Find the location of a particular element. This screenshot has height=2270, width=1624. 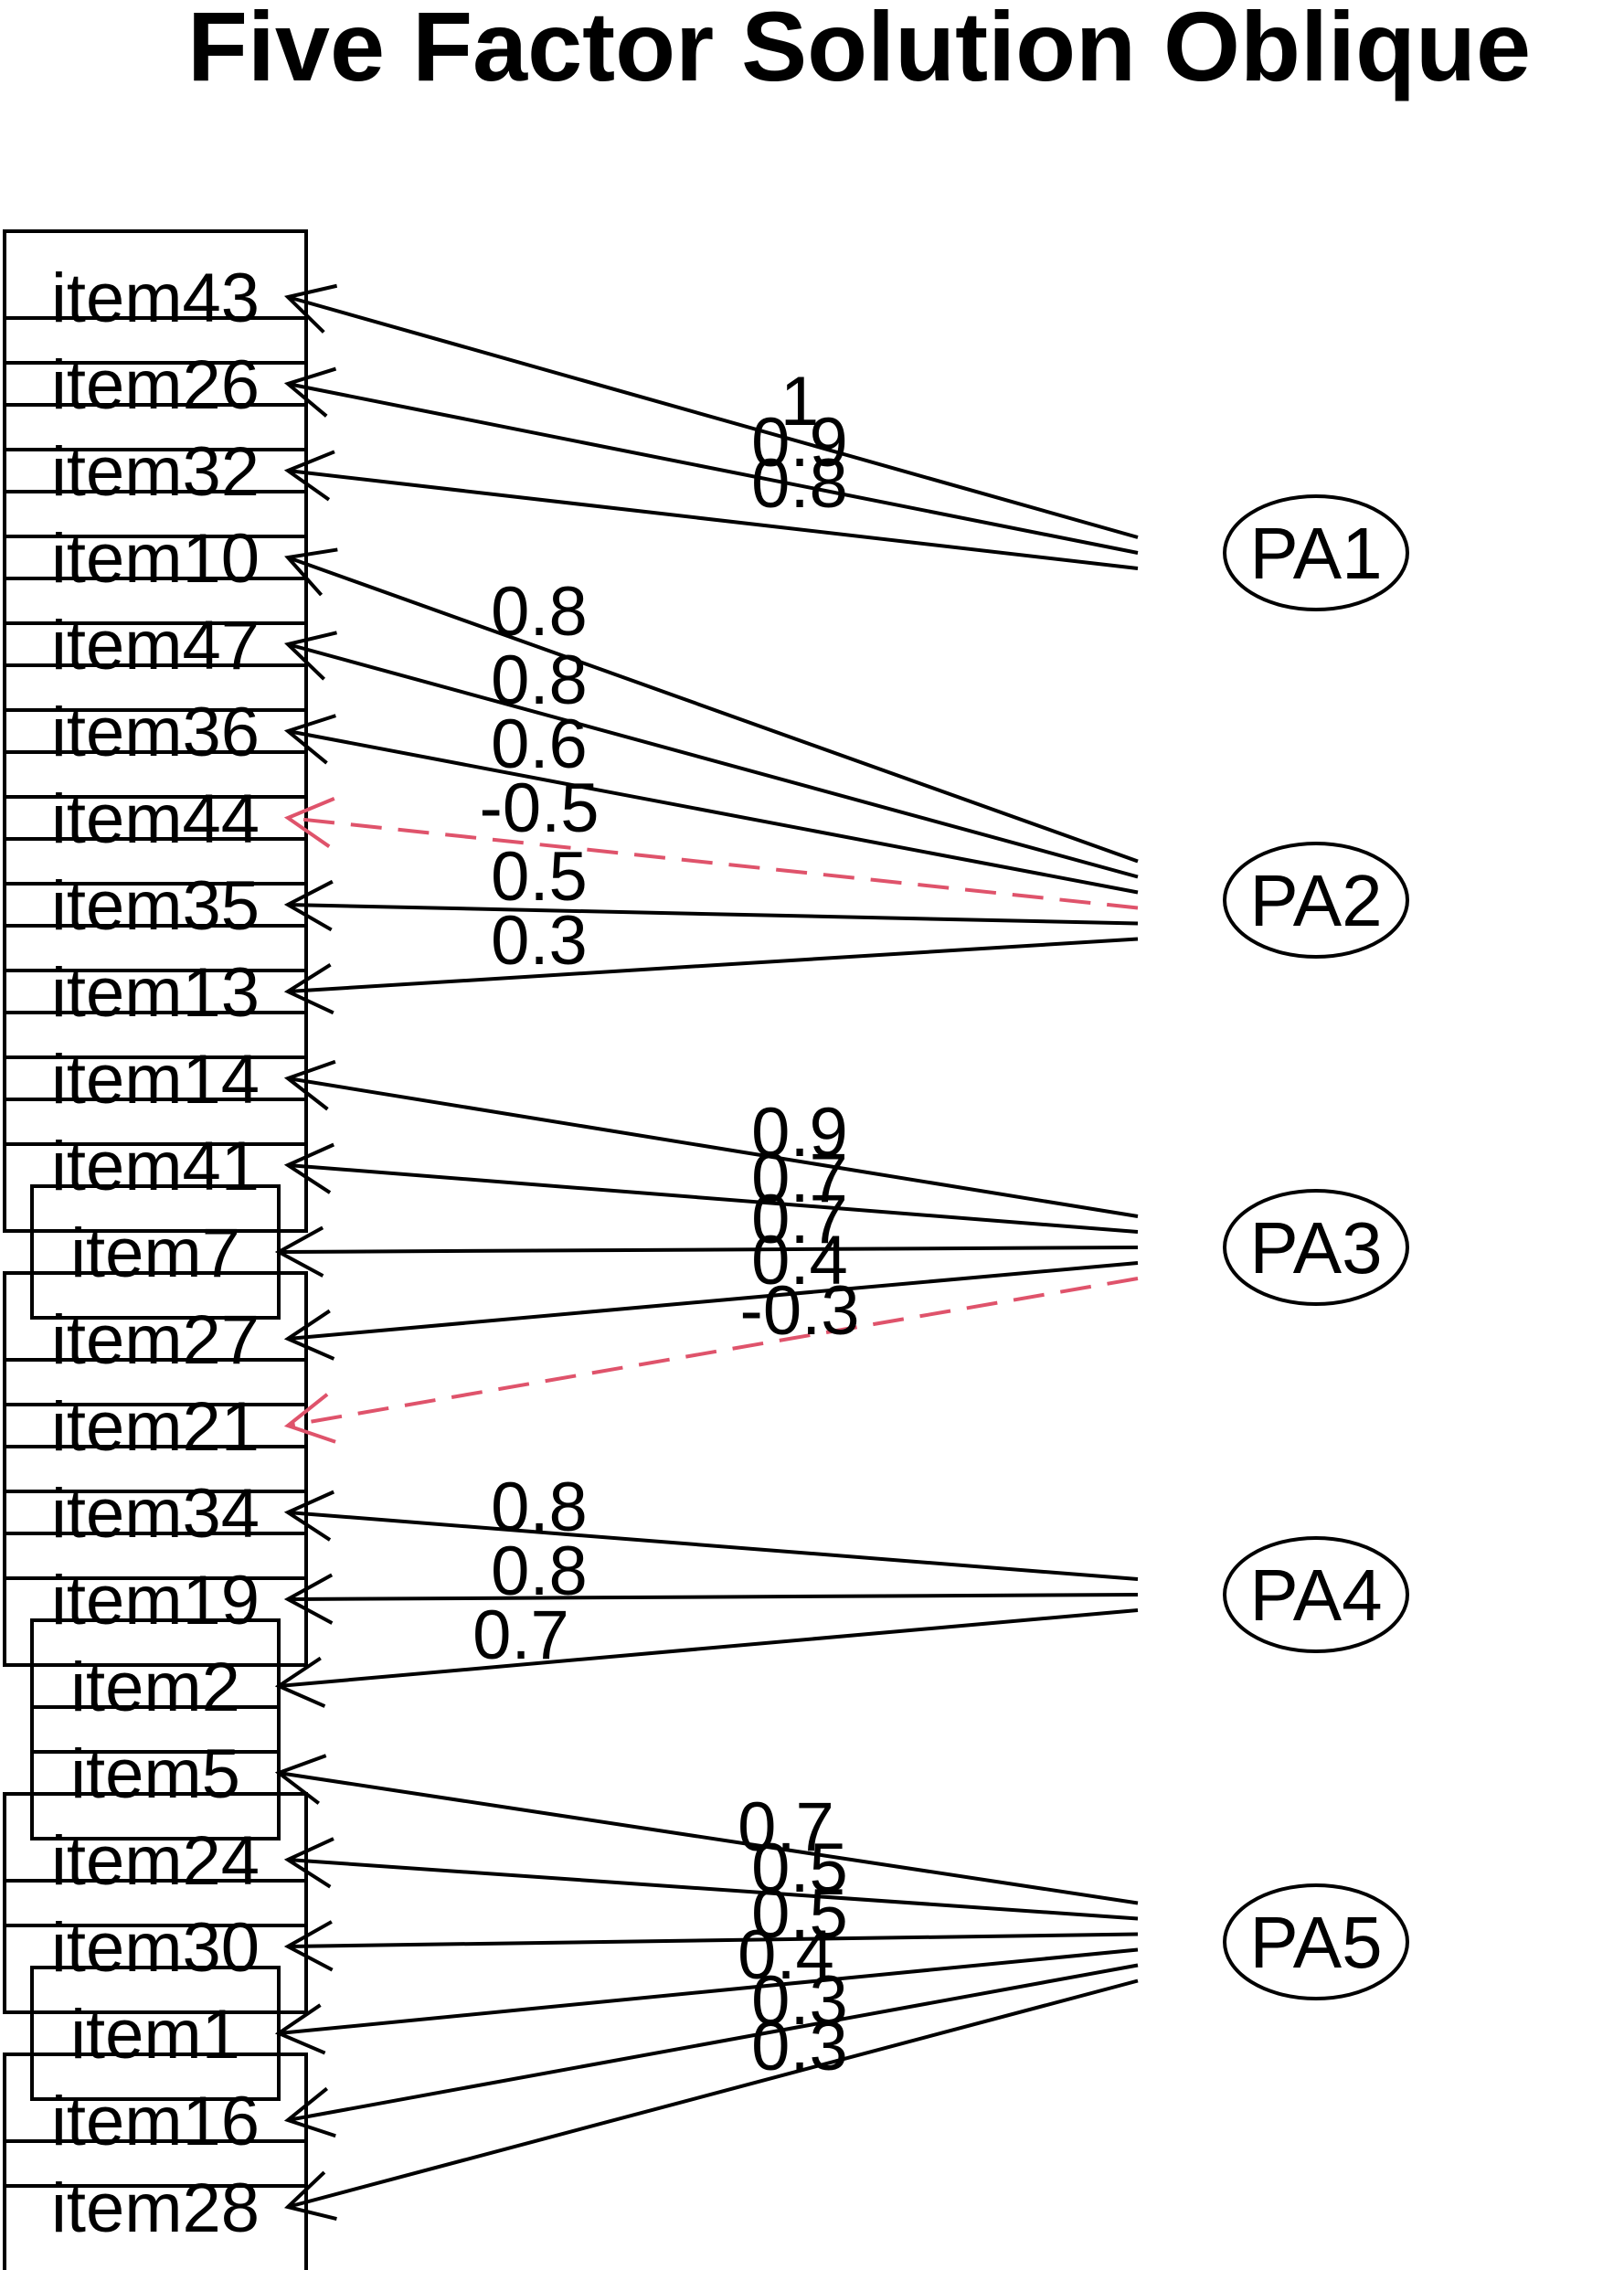

item-label: item44 is located at coordinates (155, 819).